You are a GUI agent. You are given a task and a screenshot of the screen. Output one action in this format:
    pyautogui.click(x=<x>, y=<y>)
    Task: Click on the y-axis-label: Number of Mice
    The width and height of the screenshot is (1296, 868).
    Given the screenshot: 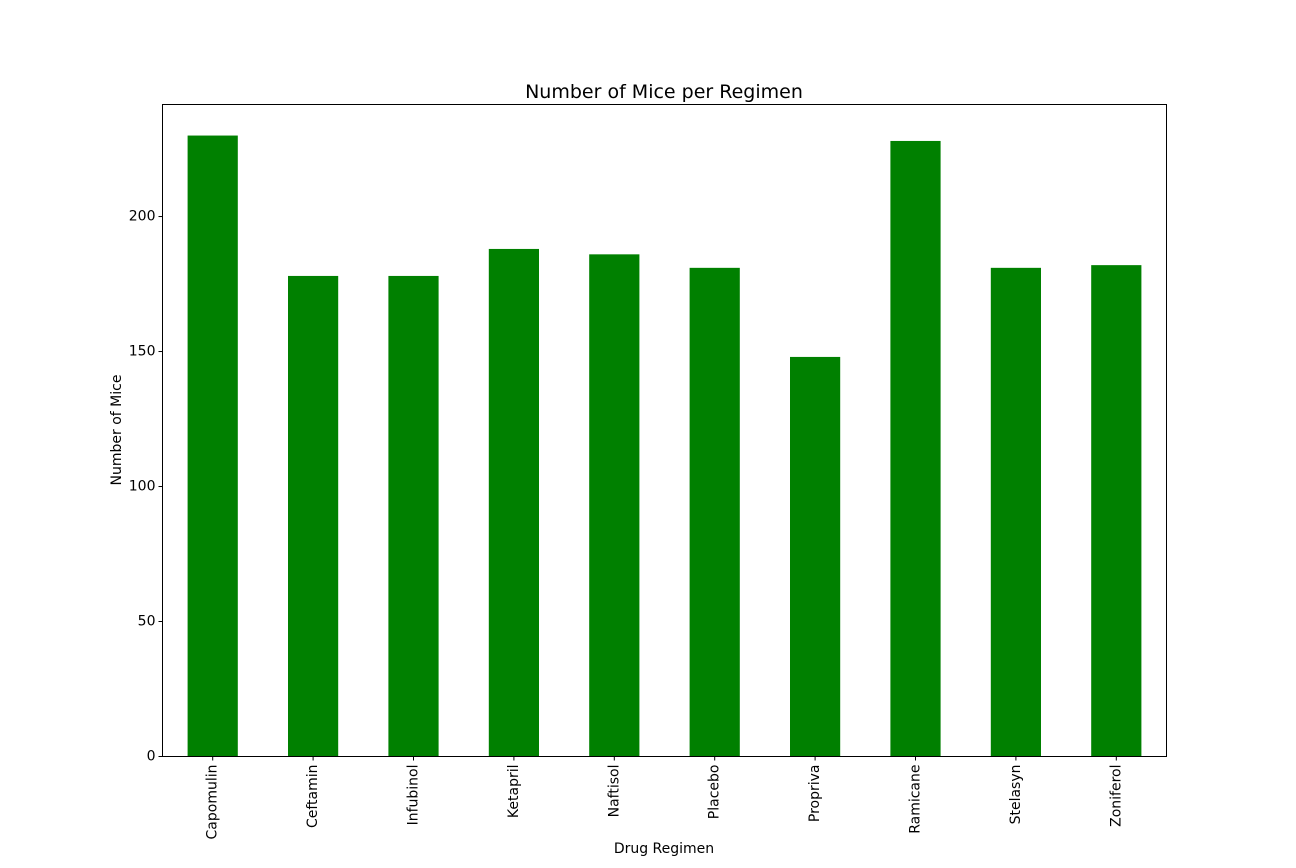 What is the action you would take?
    pyautogui.click(x=117, y=430)
    